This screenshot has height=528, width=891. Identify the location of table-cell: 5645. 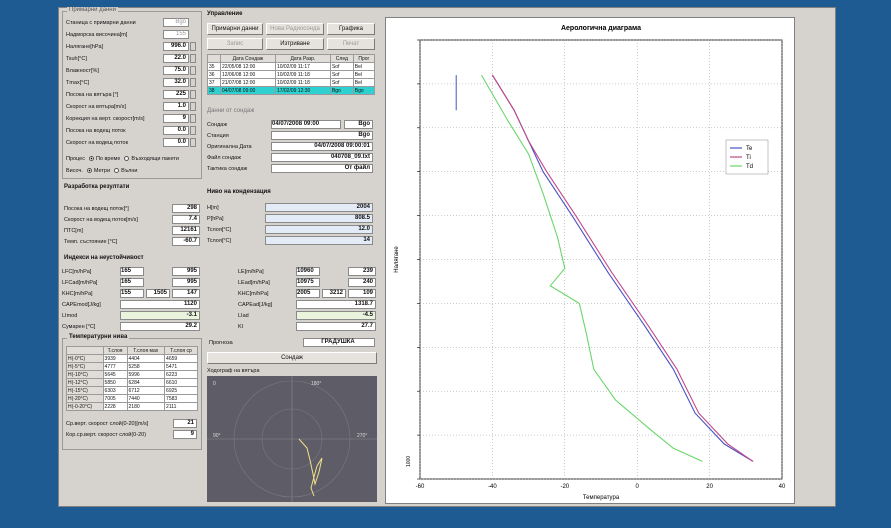
(115, 374).